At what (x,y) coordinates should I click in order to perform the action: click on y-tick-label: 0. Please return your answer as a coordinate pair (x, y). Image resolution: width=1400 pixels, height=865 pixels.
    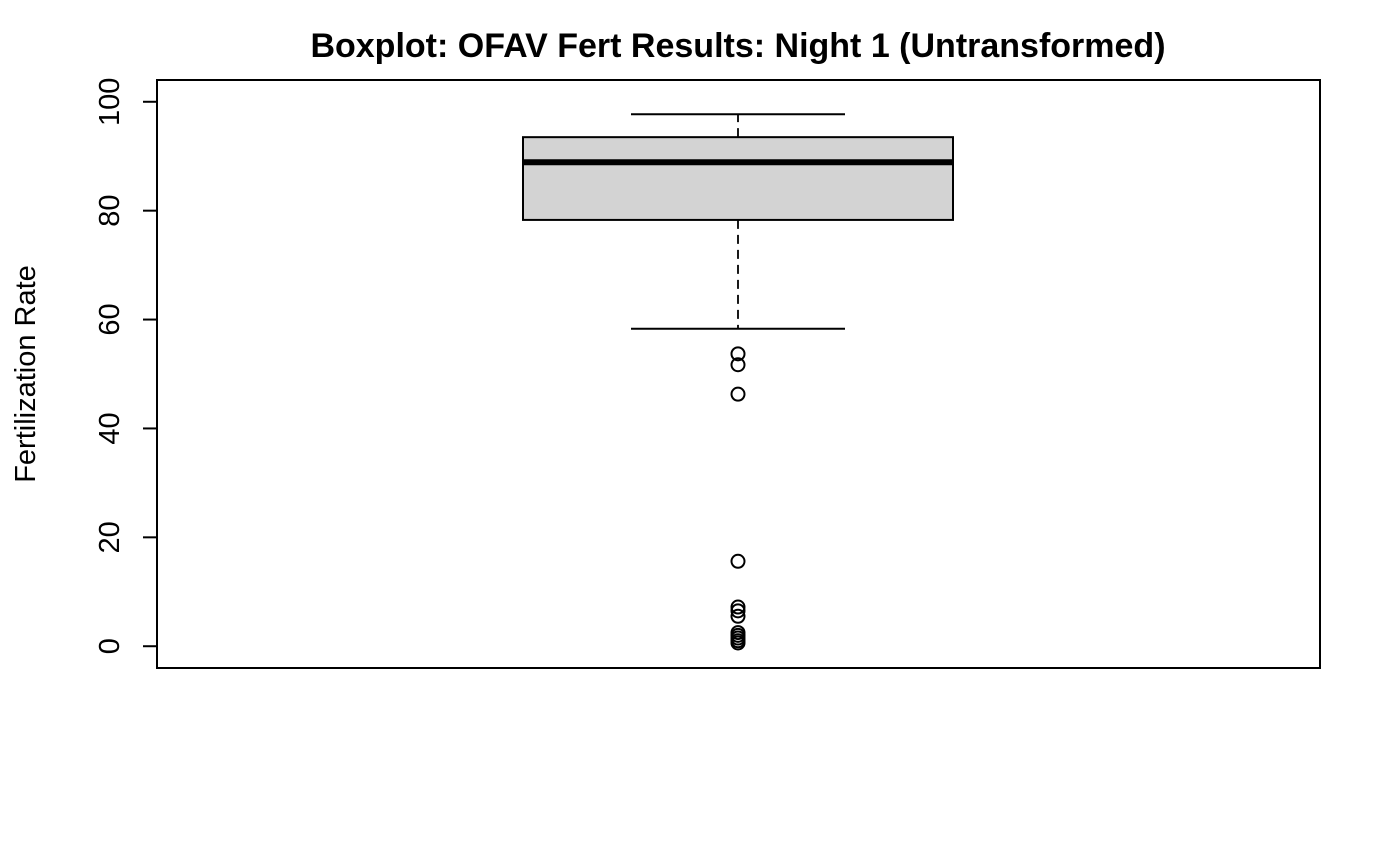
    Looking at the image, I should click on (110, 646).